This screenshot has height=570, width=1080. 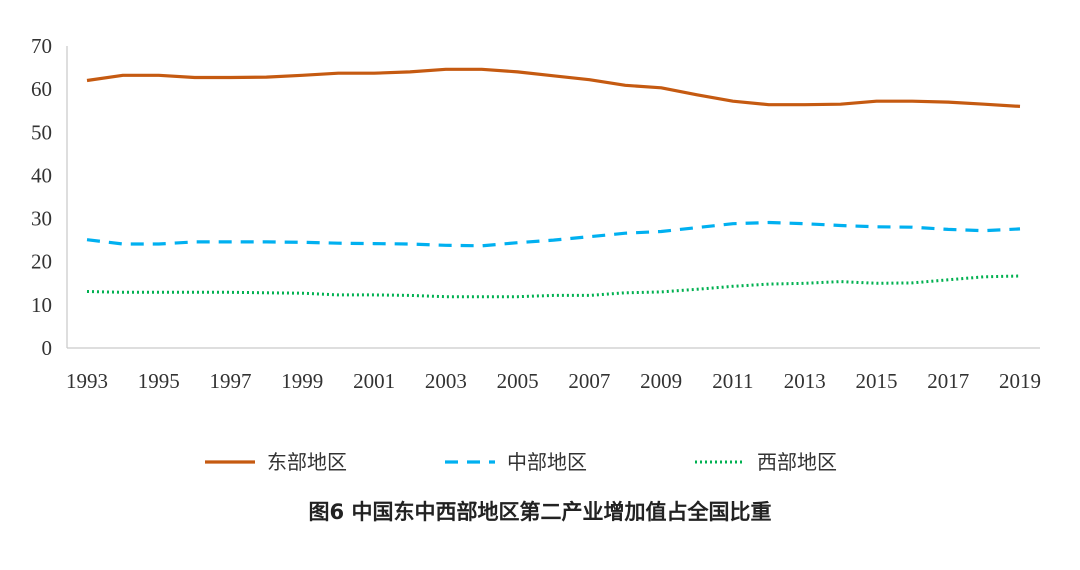 I want to click on chart-title: 图6 中国东中西部地区第二产业增加值占全国比重, so click(x=540, y=512).